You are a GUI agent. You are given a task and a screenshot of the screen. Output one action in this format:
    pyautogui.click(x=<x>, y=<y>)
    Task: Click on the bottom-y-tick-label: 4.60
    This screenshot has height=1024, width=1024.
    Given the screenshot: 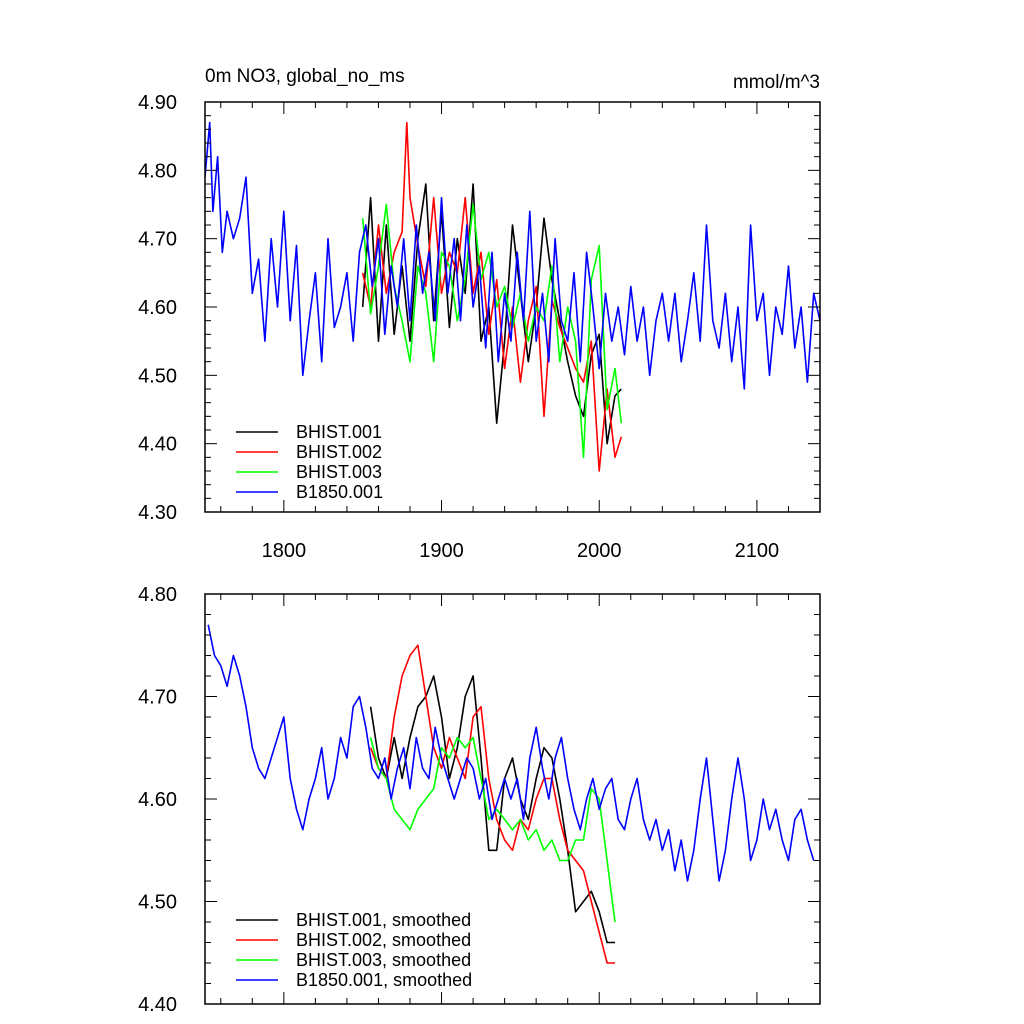 What is the action you would take?
    pyautogui.click(x=157, y=800)
    